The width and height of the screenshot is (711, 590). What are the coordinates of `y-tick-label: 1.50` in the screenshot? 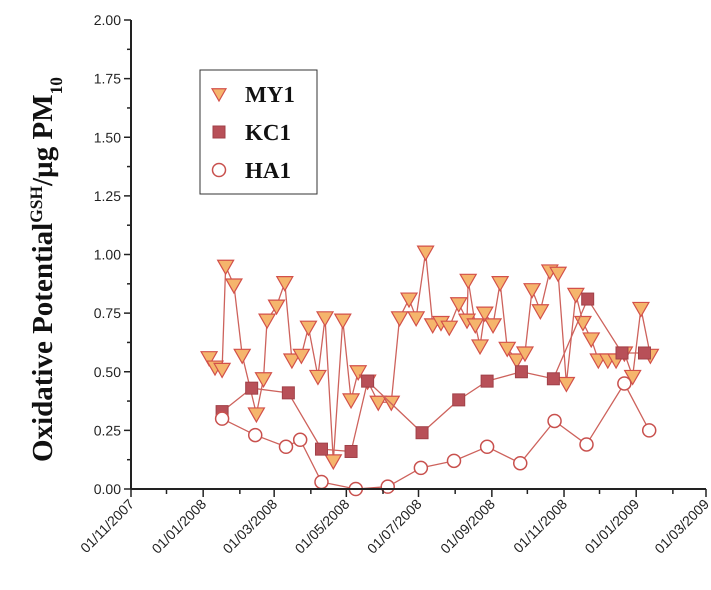 It's located at (108, 137).